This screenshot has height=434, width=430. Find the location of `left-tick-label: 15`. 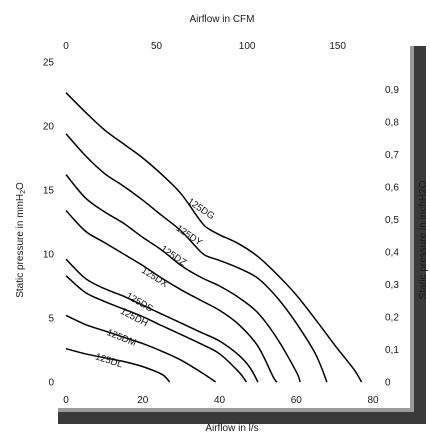

left-tick-label: 15 is located at coordinates (49, 191).